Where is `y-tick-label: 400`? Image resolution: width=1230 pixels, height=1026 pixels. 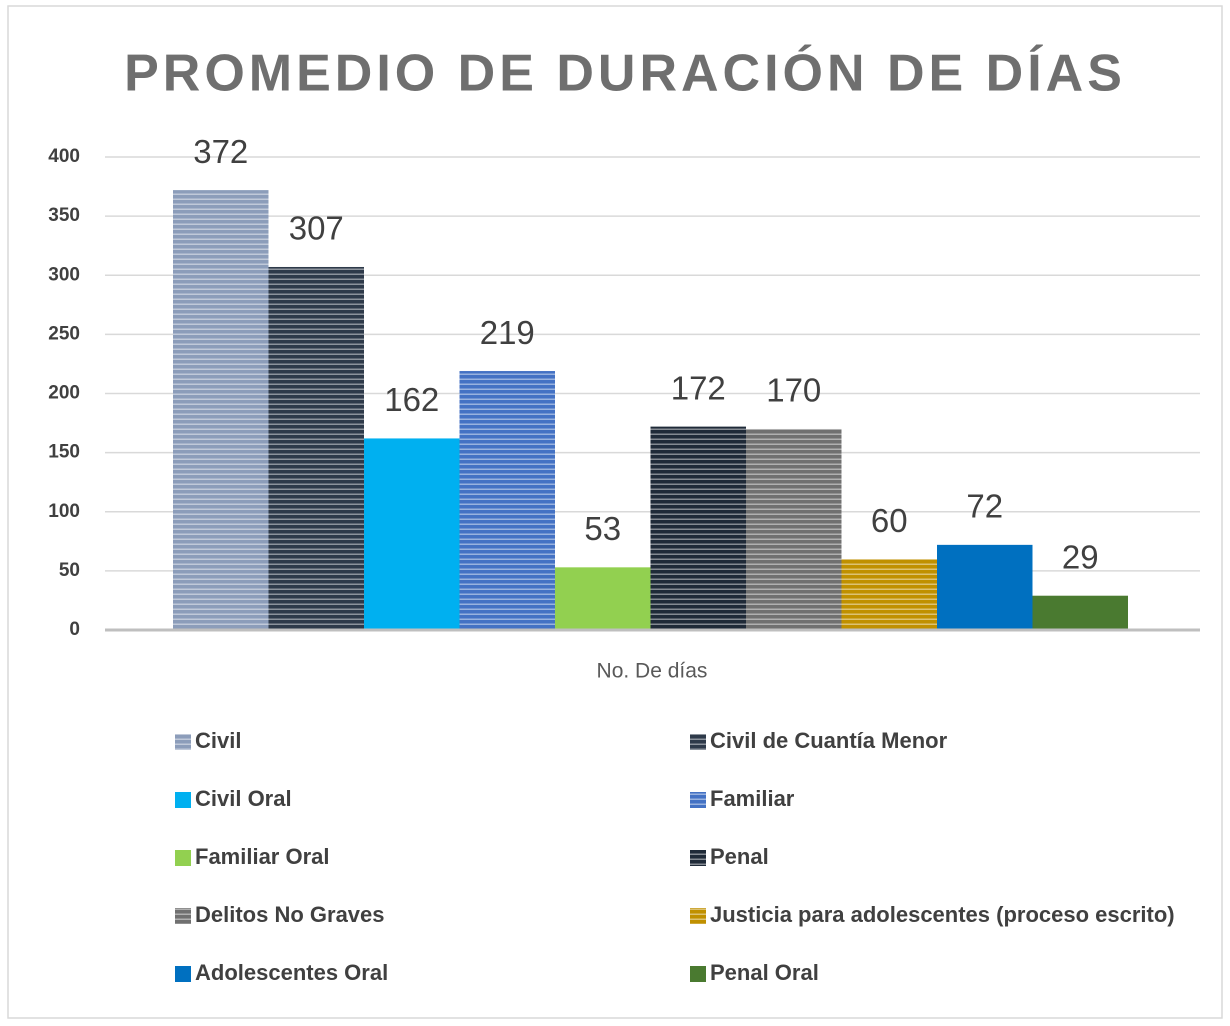 y-tick-label: 400 is located at coordinates (64, 156).